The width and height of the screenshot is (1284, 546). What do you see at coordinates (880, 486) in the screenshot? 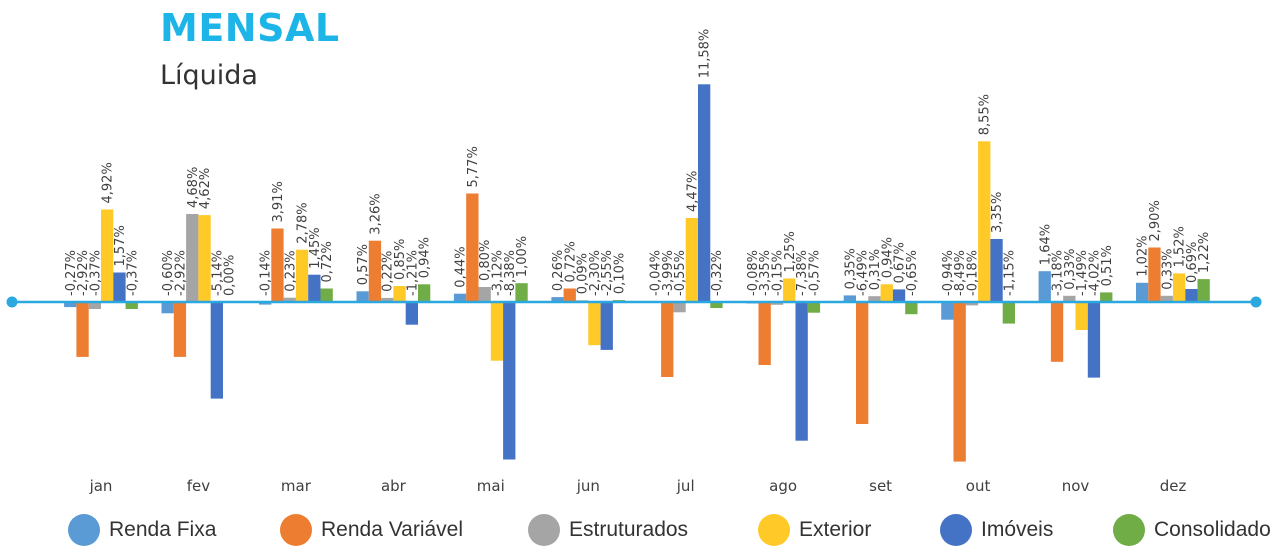
I see `x-tick-label: set` at bounding box center [880, 486].